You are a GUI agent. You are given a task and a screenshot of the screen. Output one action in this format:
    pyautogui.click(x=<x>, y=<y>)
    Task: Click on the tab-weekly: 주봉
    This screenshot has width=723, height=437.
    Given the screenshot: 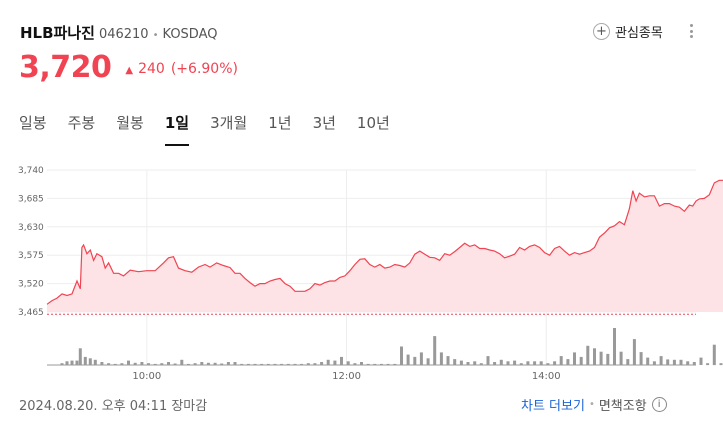 What is the action you would take?
    pyautogui.click(x=81, y=123)
    